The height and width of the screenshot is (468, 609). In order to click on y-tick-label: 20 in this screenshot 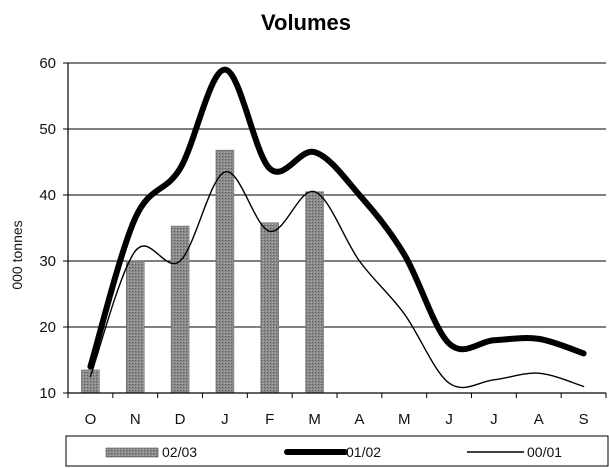, I will do `click(47, 327)`.